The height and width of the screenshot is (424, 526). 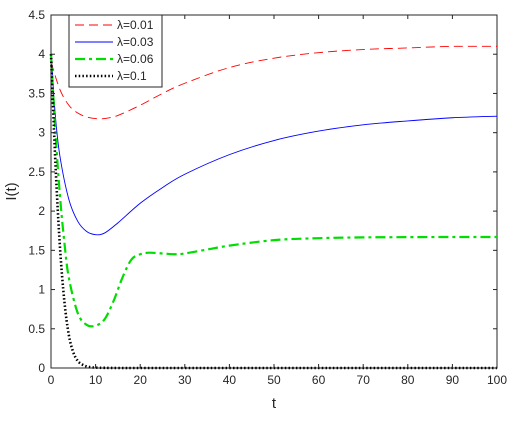 I want to click on legend-label: λ=0.1, so click(x=132, y=76).